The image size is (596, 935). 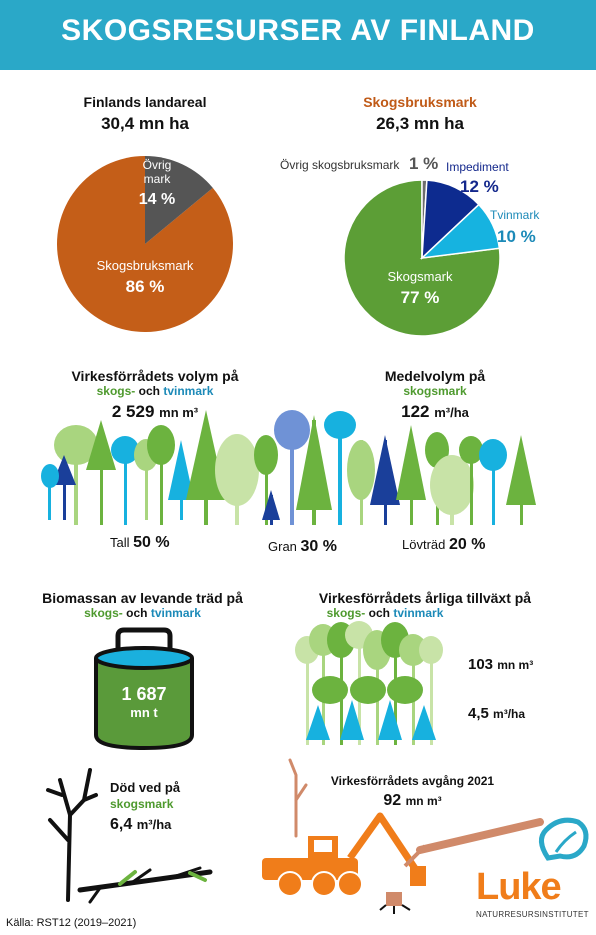 What do you see at coordinates (144, 244) in the screenshot?
I see `pie-slice-skogsbruksmark` at bounding box center [144, 244].